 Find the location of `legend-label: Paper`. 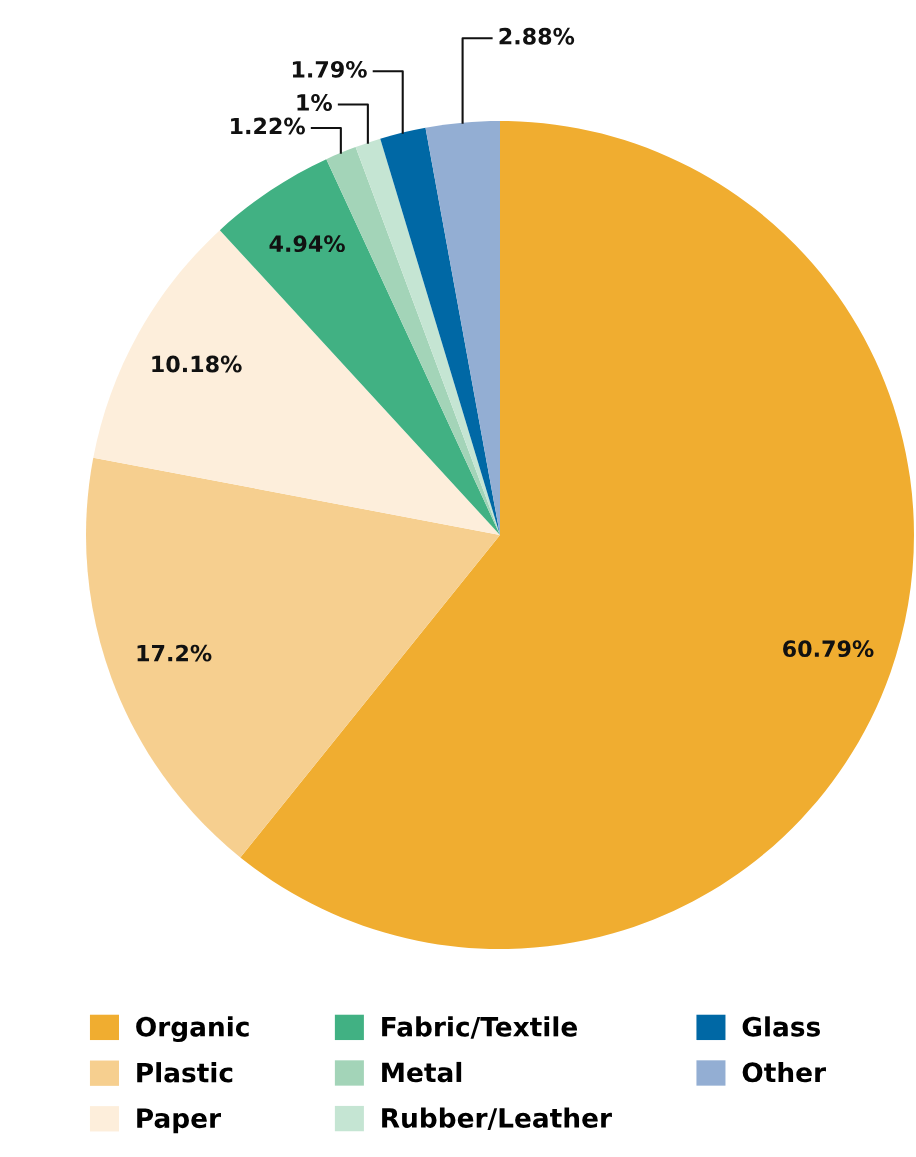

legend-label: Paper is located at coordinates (179, 1121).